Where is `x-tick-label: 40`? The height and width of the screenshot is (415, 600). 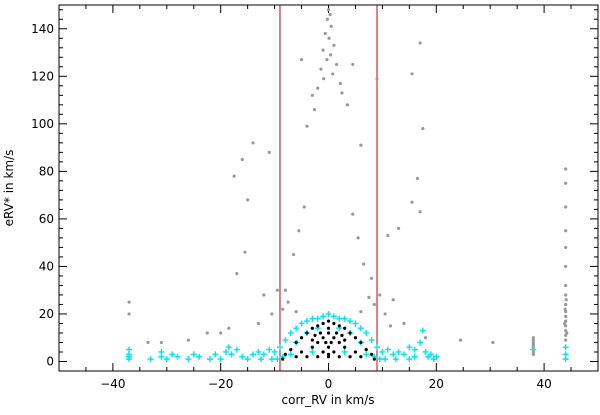
x-tick-label: 40 is located at coordinates (543, 384).